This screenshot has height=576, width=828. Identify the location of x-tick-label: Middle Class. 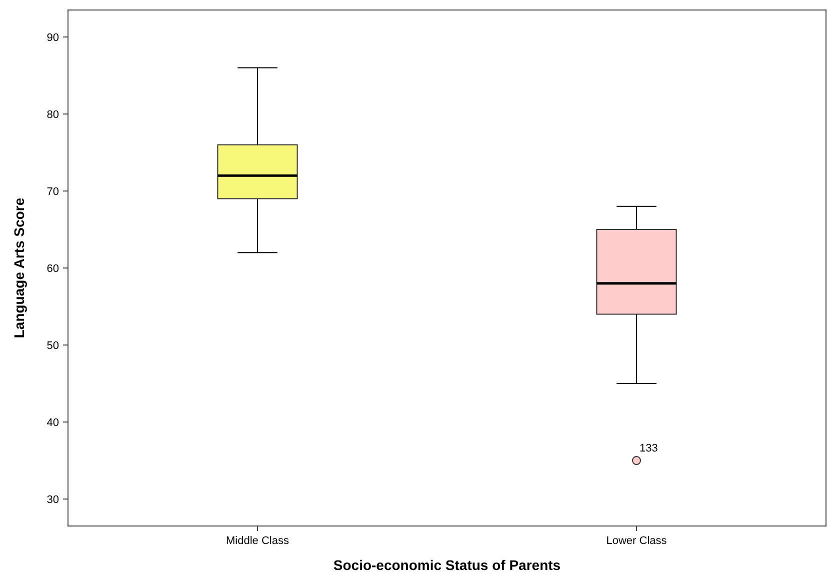
(258, 541).